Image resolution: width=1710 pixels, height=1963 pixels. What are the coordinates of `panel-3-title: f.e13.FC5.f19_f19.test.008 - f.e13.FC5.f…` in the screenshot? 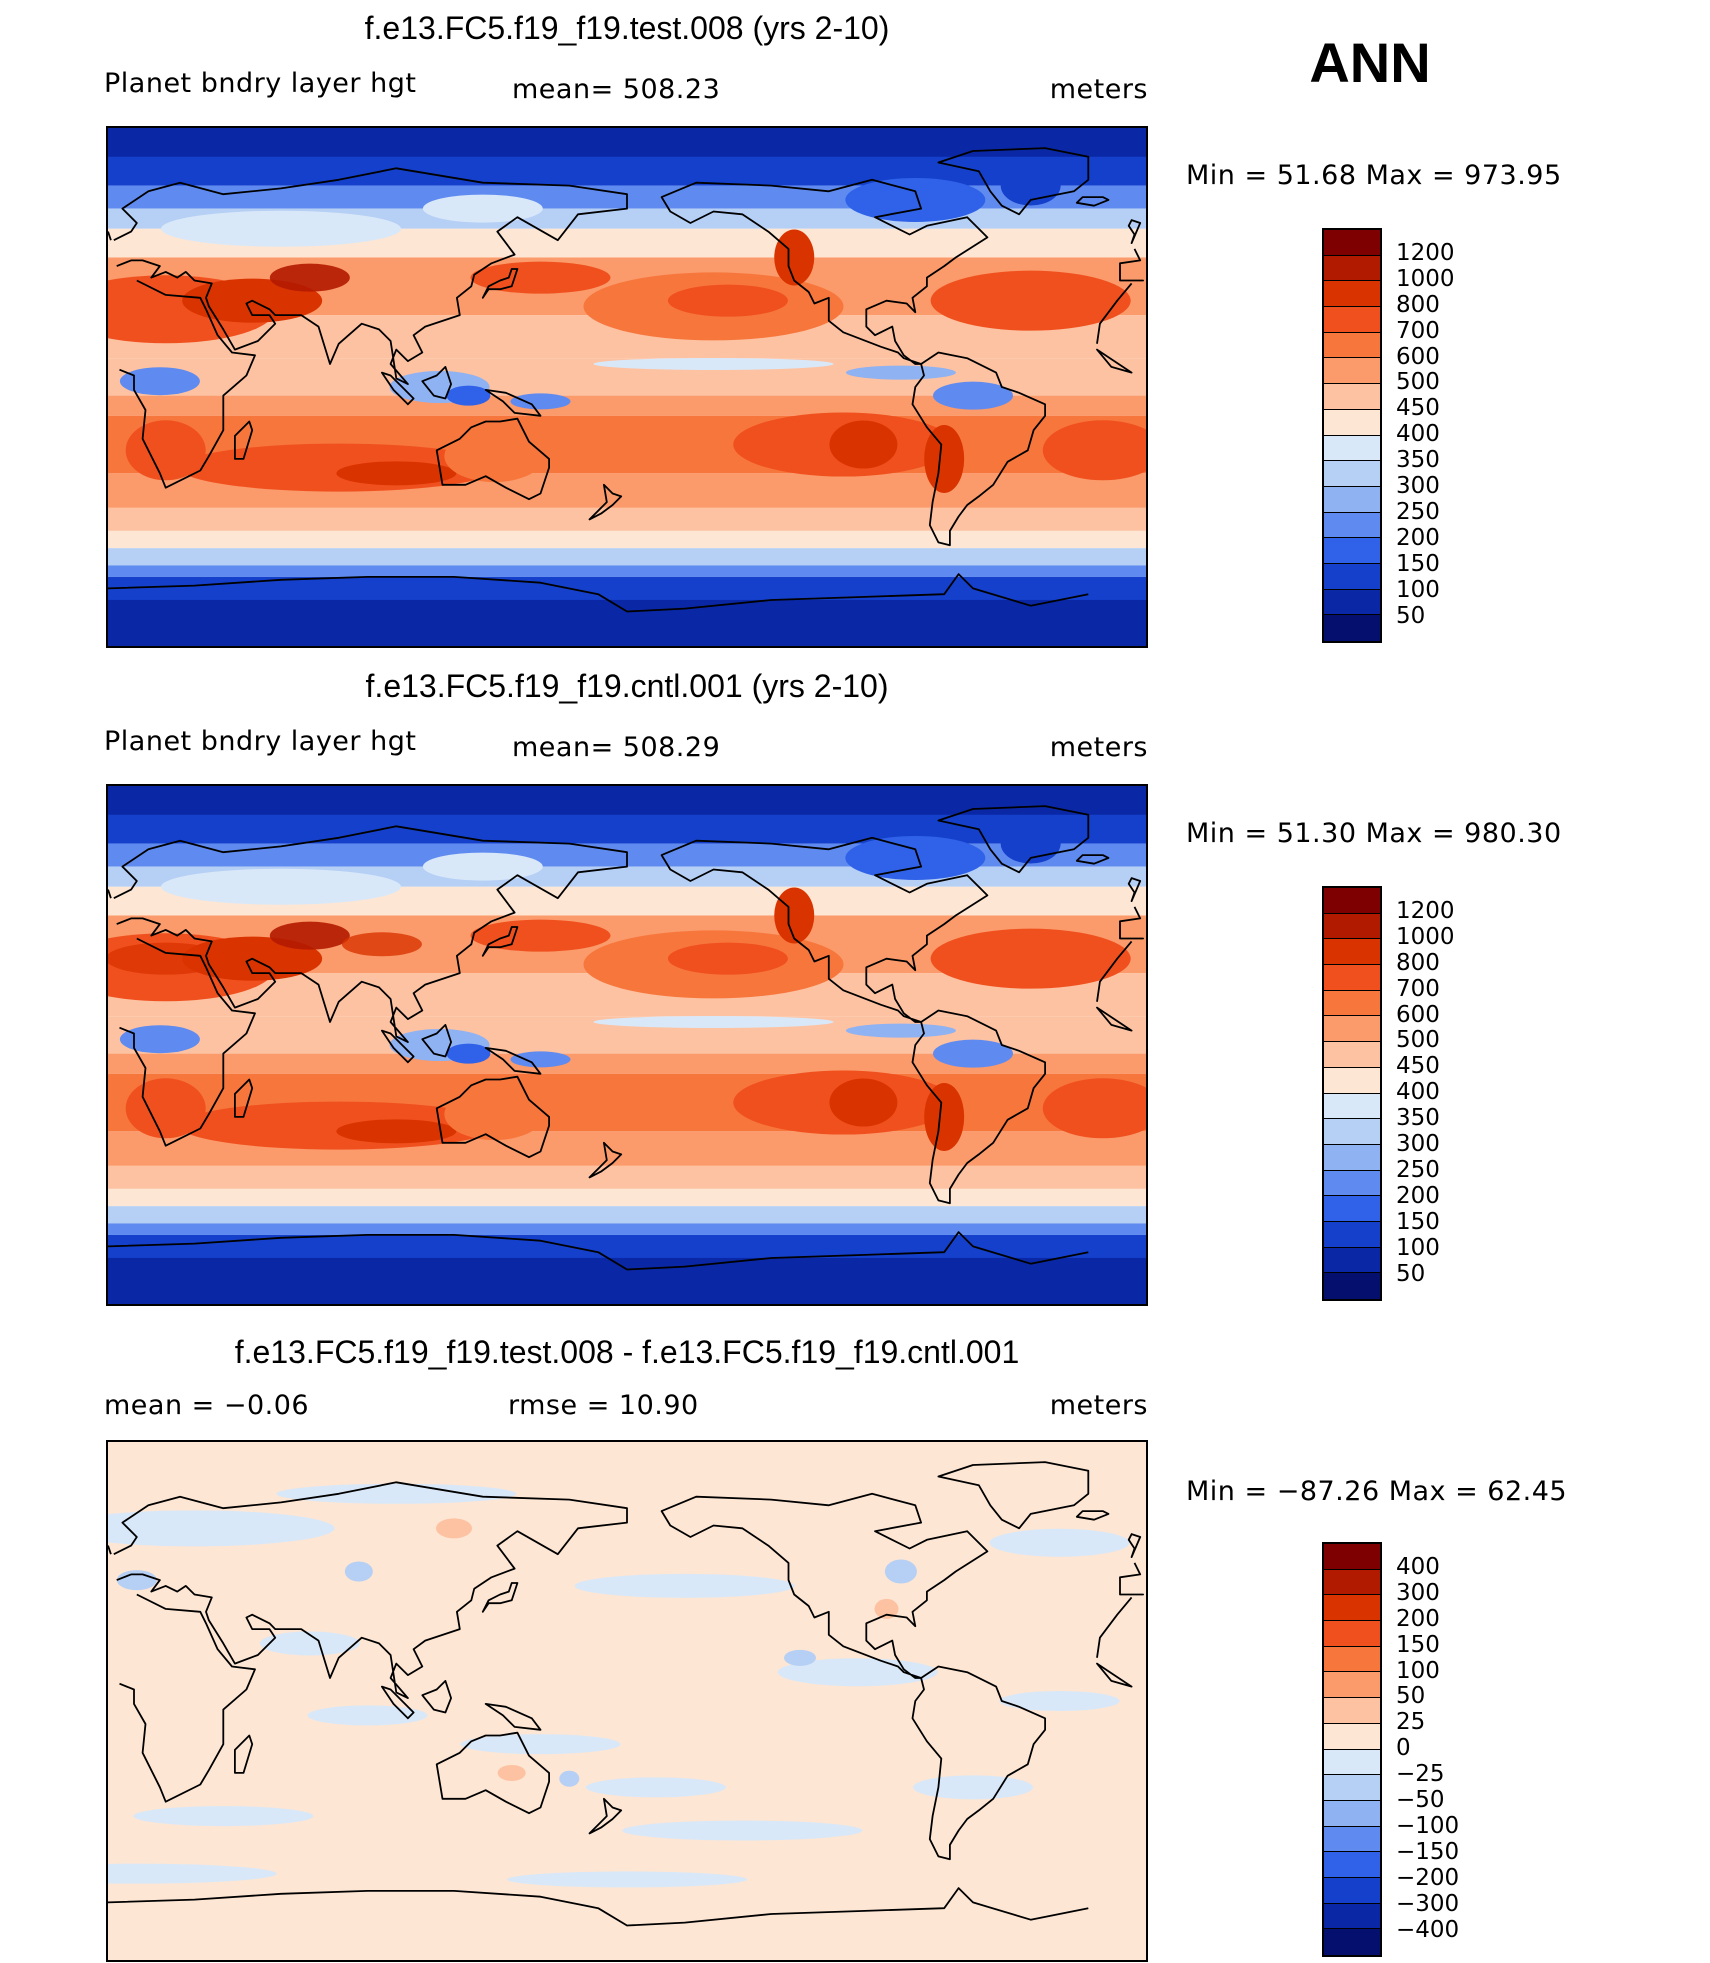 It's located at (627, 1352).